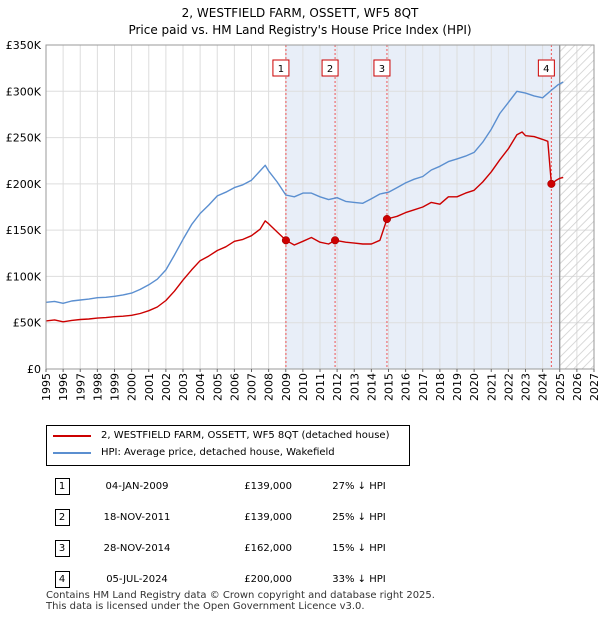 Image resolution: width=600 pixels, height=620 pixels. What do you see at coordinates (24, 207) in the screenshot?
I see `y-axis: £0 £50K £100K £150K £200K £250K £300K £350K` at bounding box center [24, 207].